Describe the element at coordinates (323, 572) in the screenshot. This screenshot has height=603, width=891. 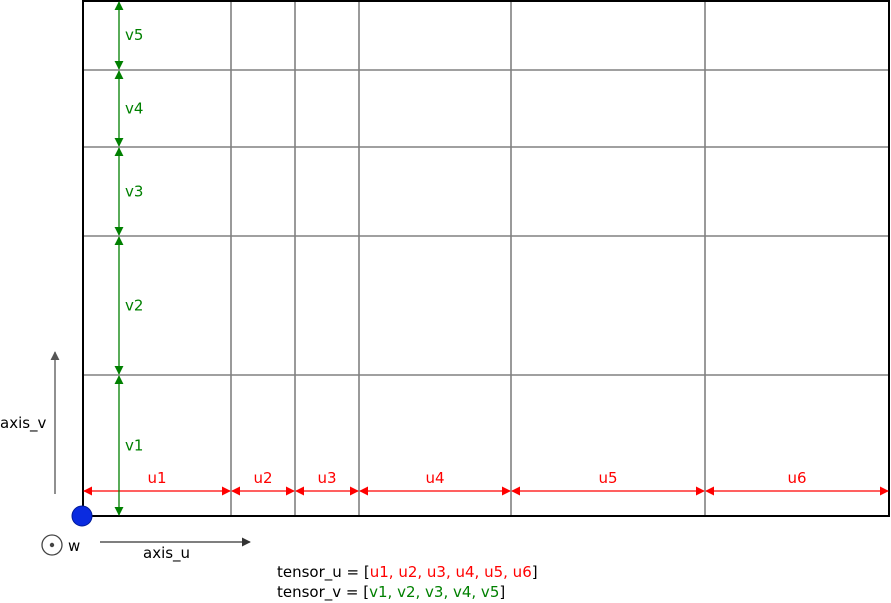
I see `tensor-u-prefix: tensor_u = [` at that location.